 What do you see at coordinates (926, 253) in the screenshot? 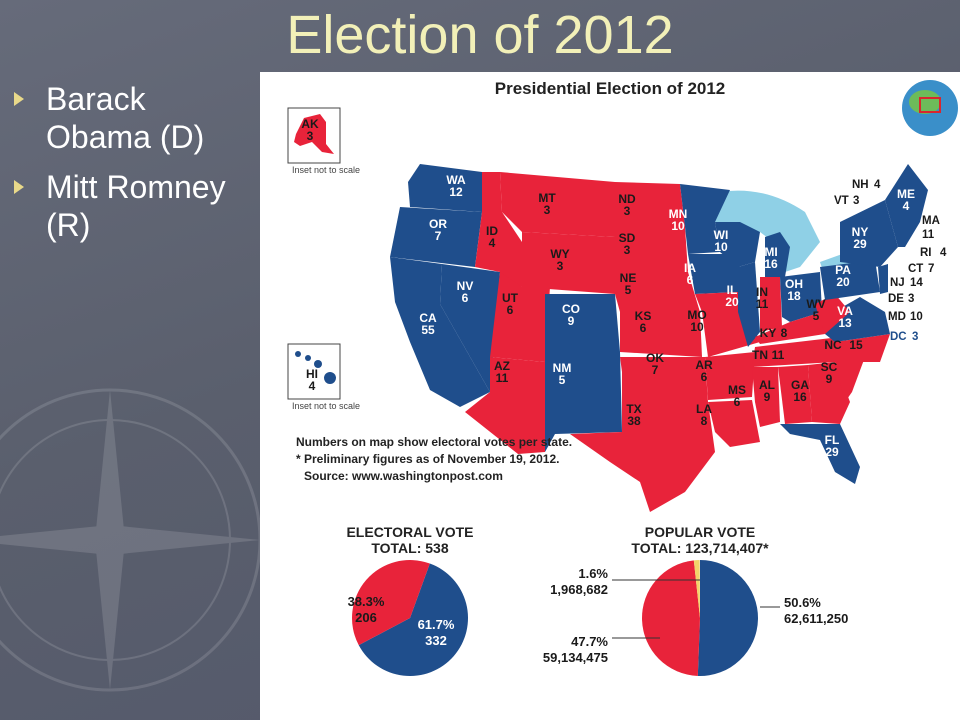
I see `svg-text: RI` at bounding box center [926, 253].